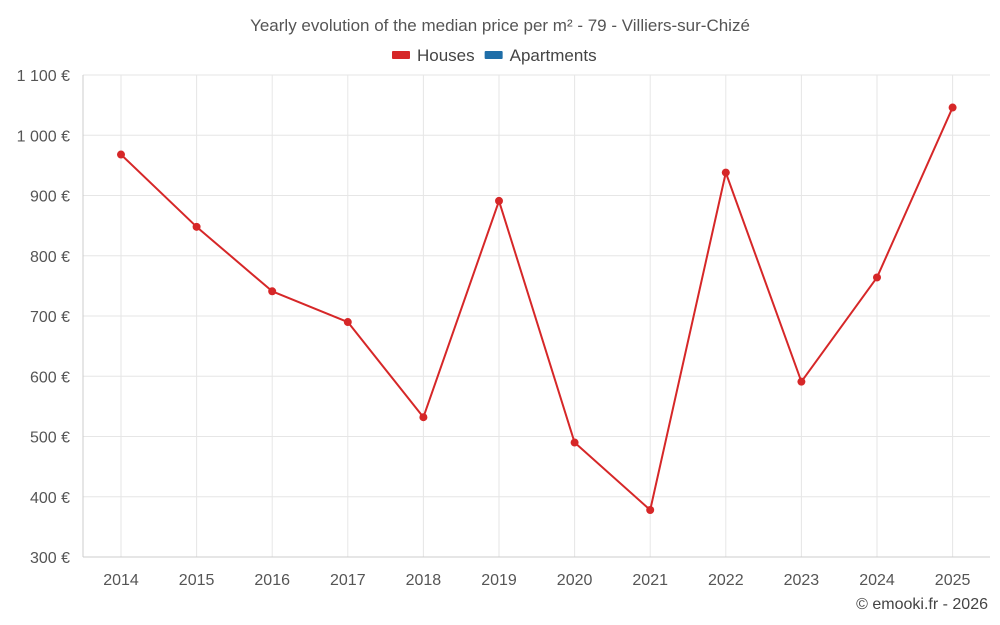 This screenshot has height=625, width=1000. What do you see at coordinates (50, 317) in the screenshot?
I see `y-tick-label: 700 €` at bounding box center [50, 317].